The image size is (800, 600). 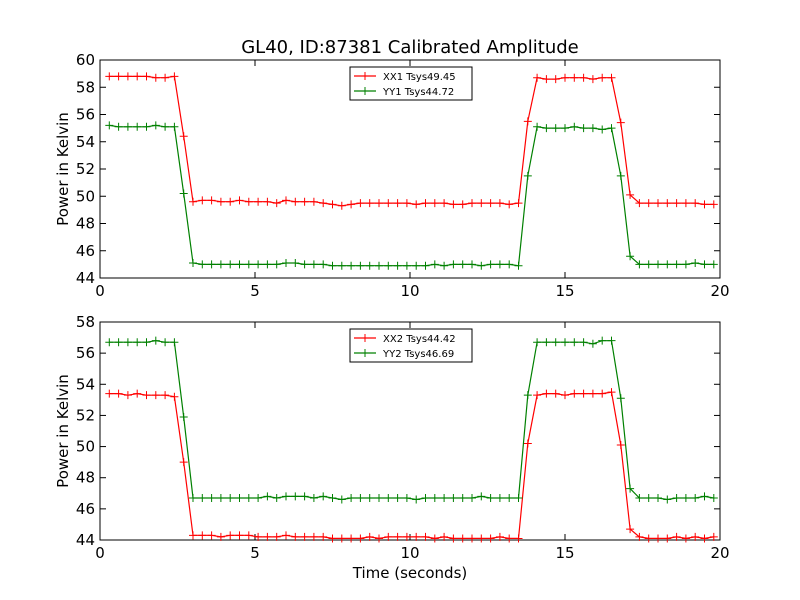 What do you see at coordinates (85, 115) in the screenshot?
I see `y-tick-label: 56` at bounding box center [85, 115].